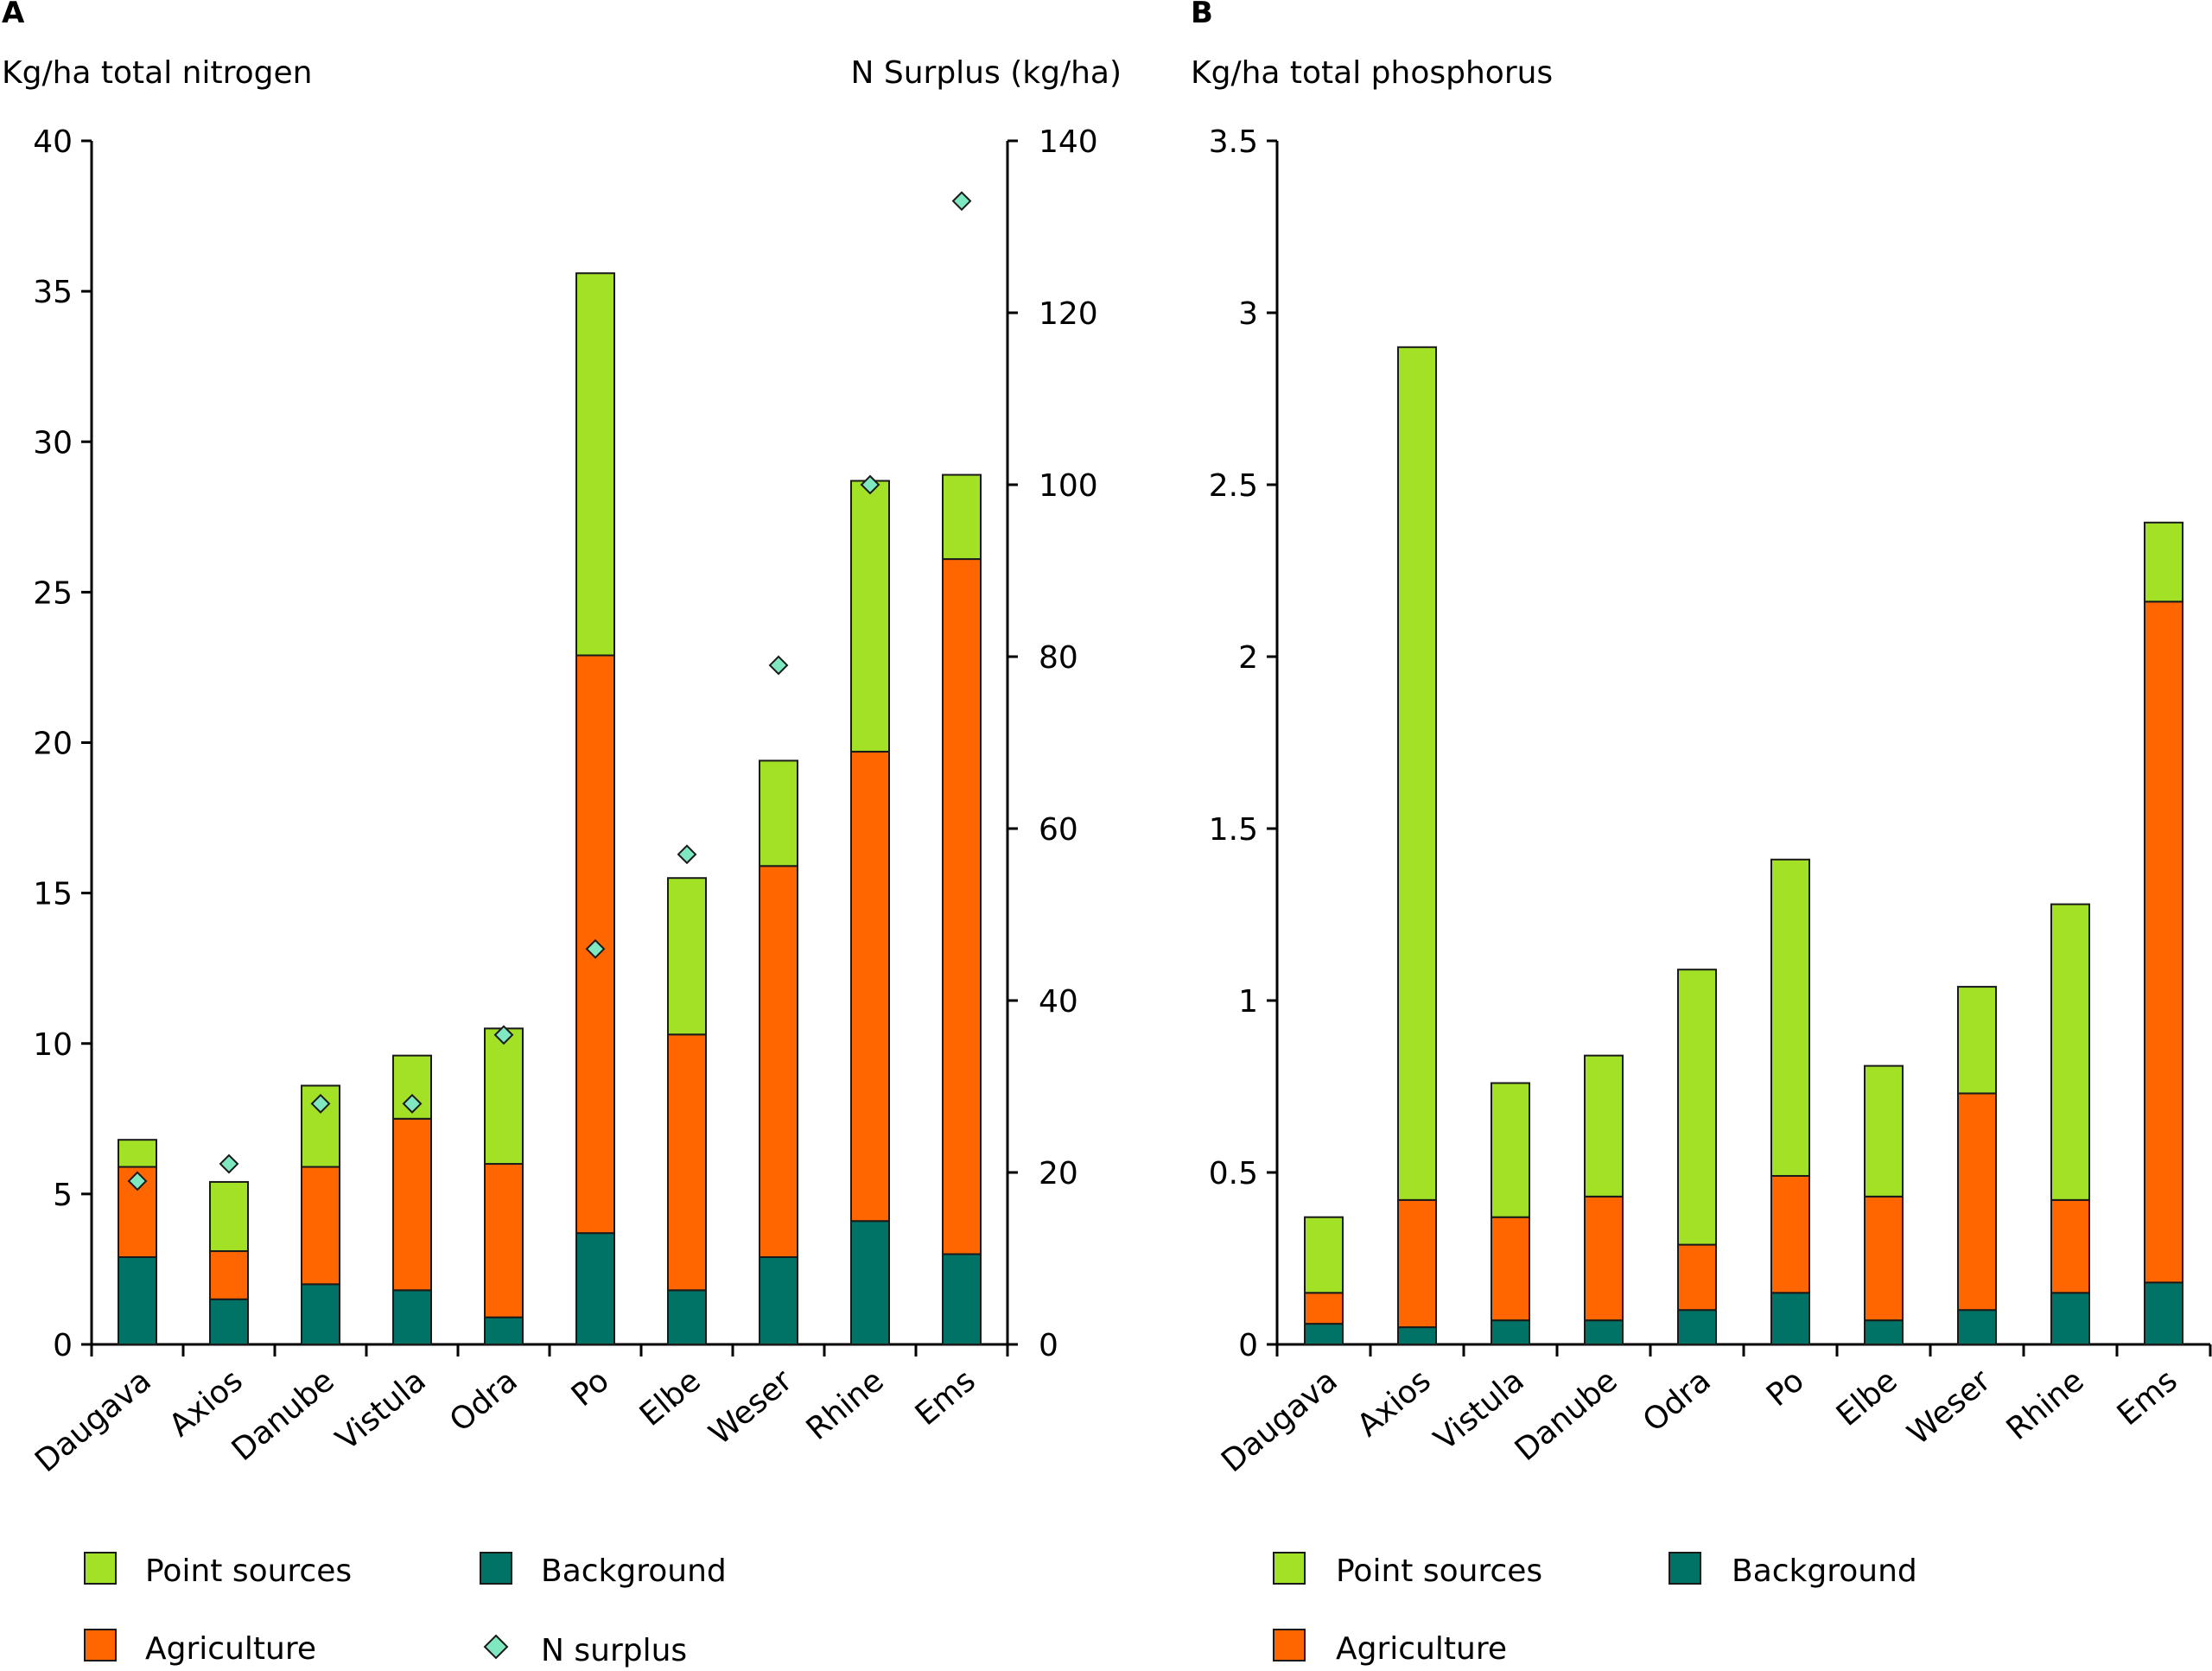 The image size is (2212, 1671). I want to click on panel-b-y-ticks: 0 0.5 1 1.5 2 2.5 3 3.5, so click(1243, 743).